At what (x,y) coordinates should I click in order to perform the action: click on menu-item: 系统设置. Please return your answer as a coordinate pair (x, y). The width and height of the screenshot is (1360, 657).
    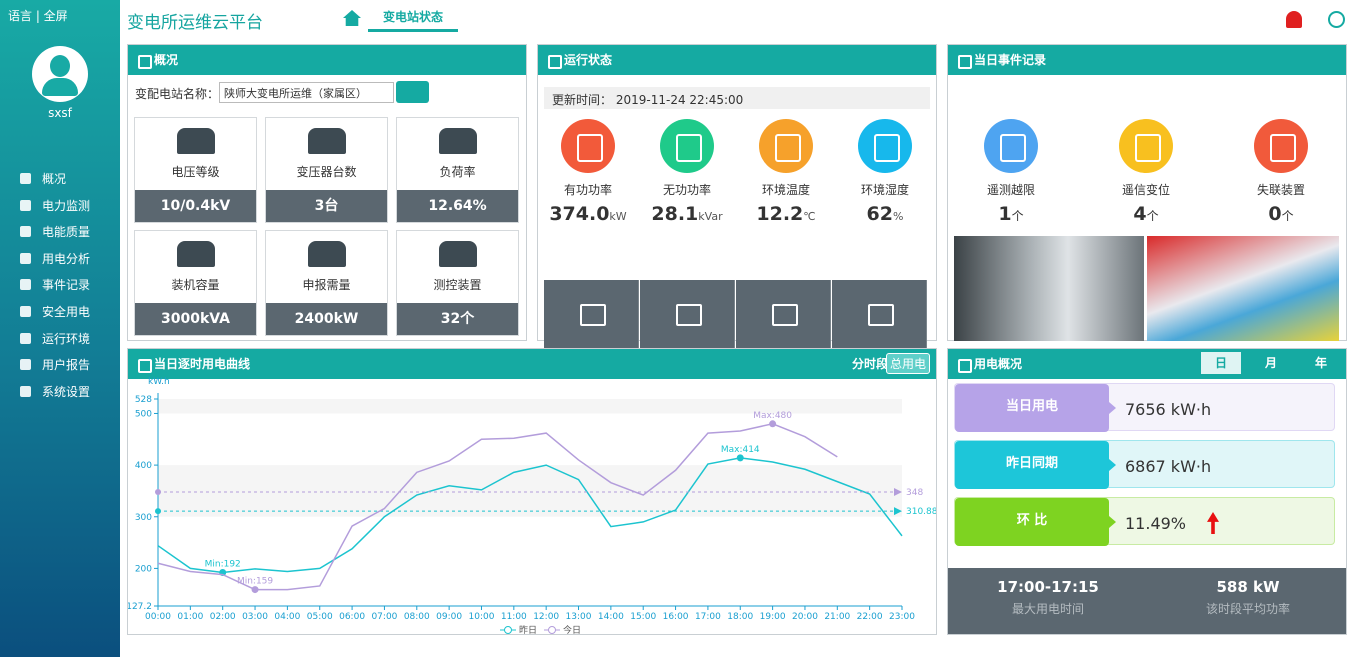
    Looking at the image, I should click on (55, 391).